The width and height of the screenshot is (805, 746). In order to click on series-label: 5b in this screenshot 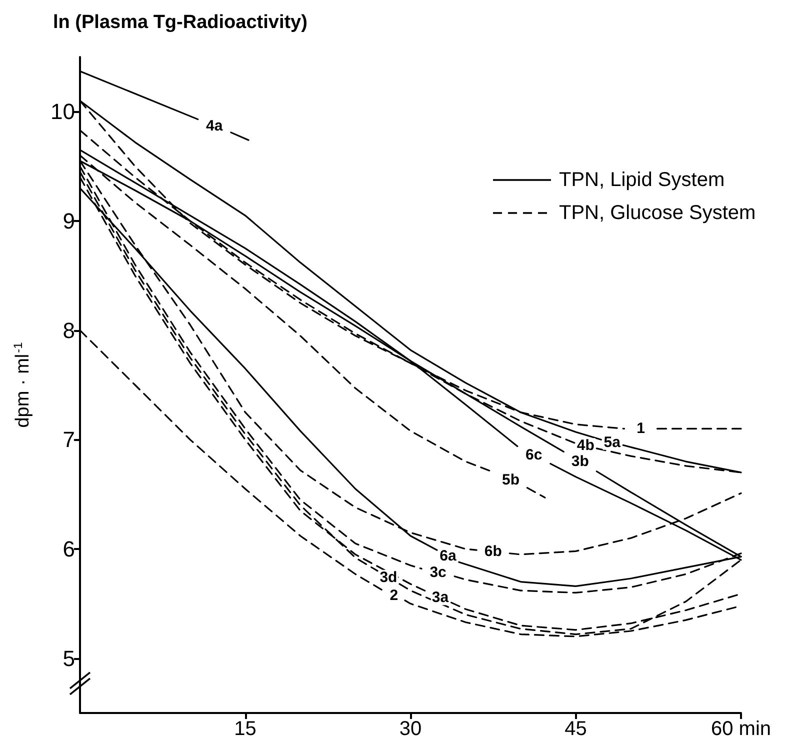, I will do `click(511, 480)`.